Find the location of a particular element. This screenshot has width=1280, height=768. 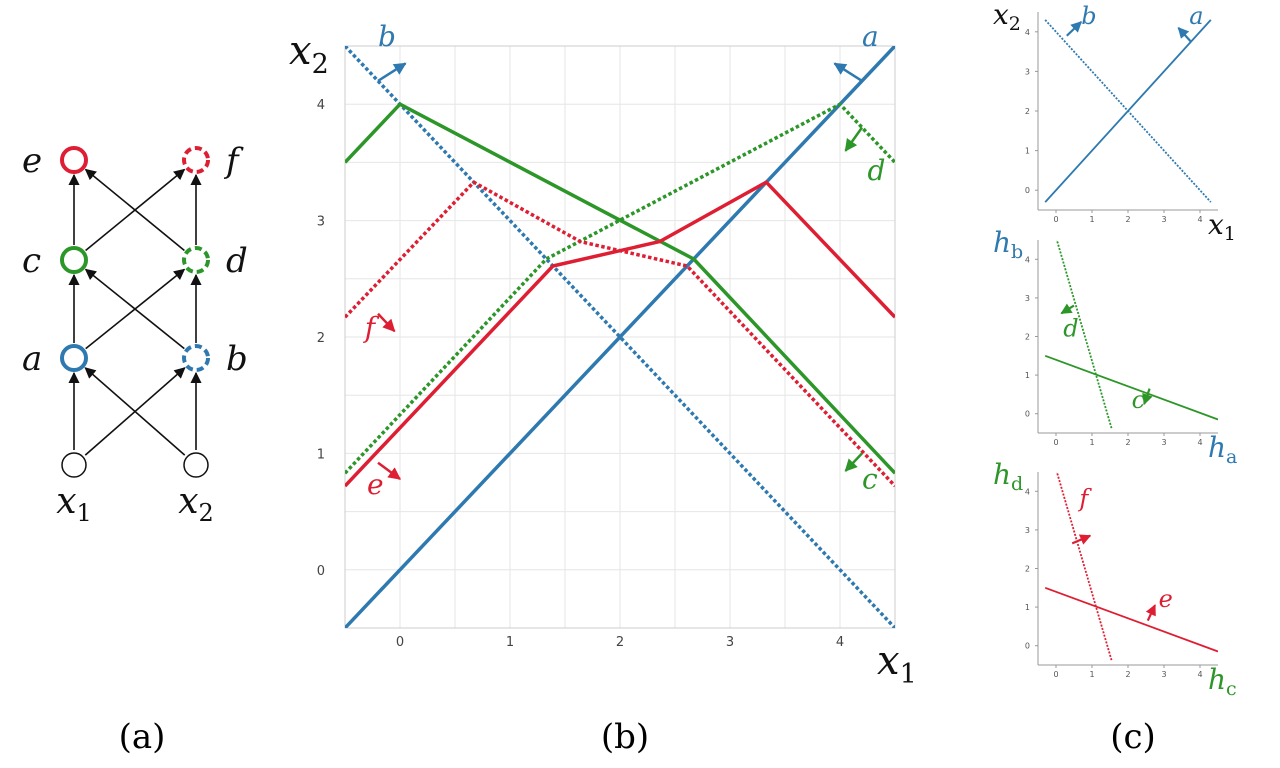

line-b is located at coordinates (1128, 111).